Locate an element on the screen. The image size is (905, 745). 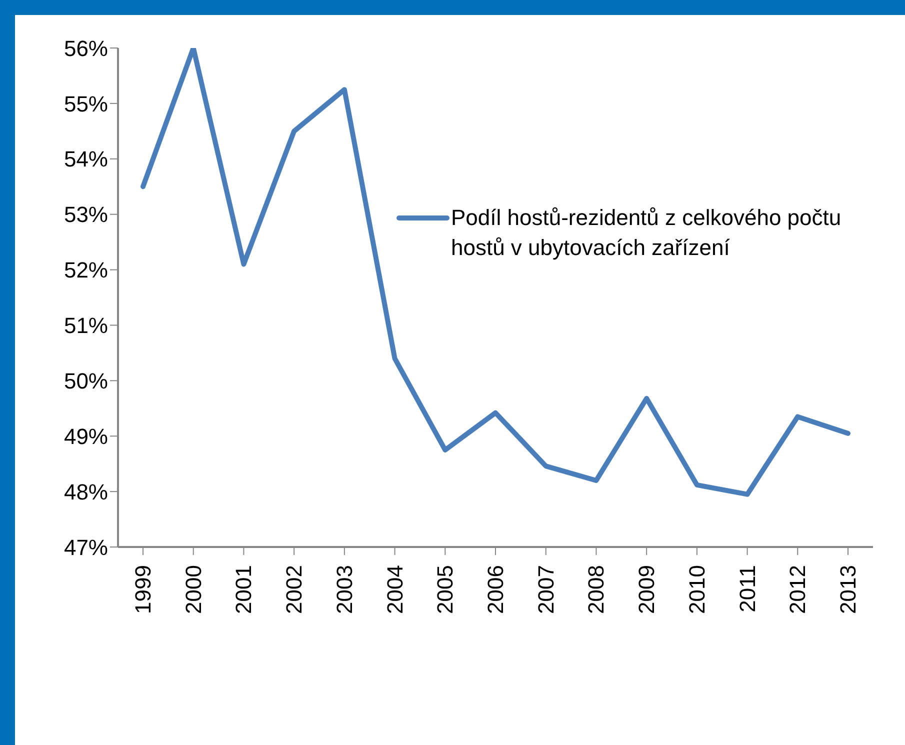
x-tick-label: 2010 is located at coordinates (697, 589).